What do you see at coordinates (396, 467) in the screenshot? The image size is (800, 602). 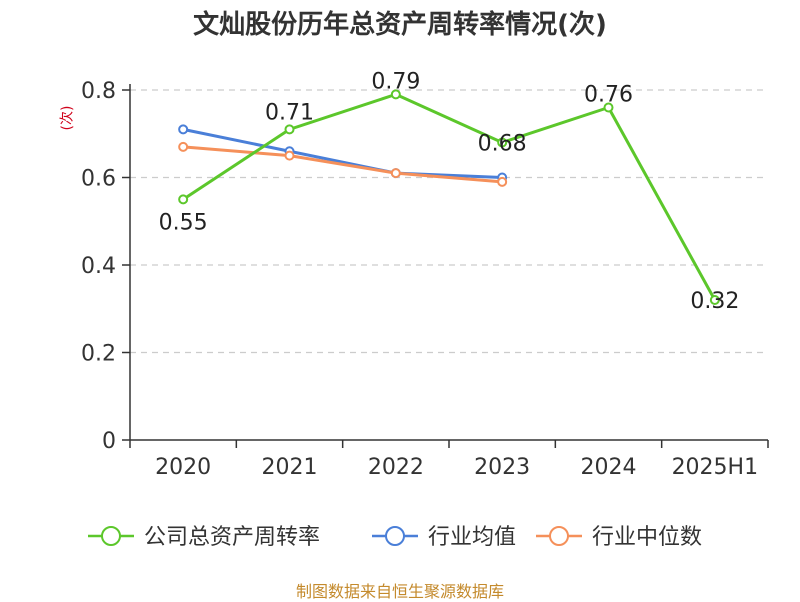 I see `x-tick-label: 2022` at bounding box center [396, 467].